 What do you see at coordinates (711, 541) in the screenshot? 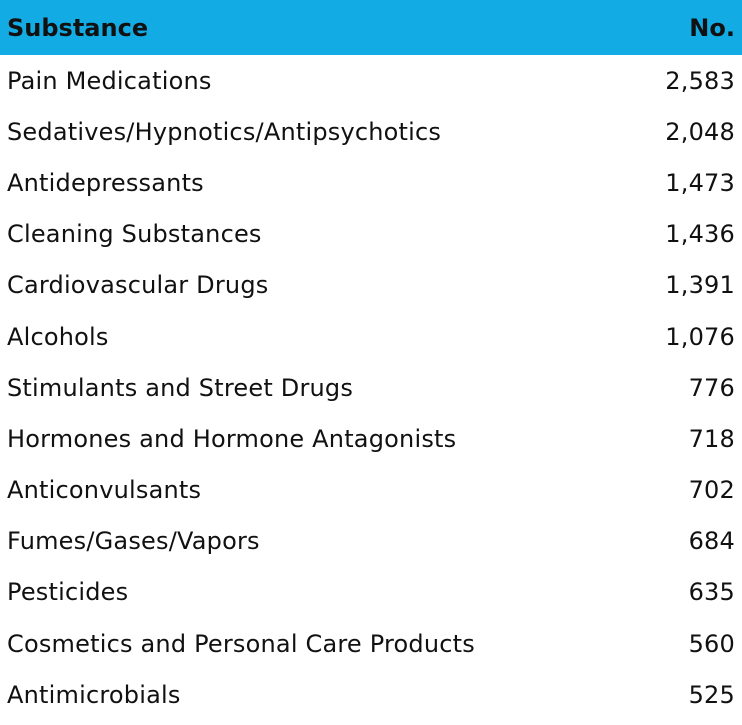
I see `count-cell: 684` at bounding box center [711, 541].